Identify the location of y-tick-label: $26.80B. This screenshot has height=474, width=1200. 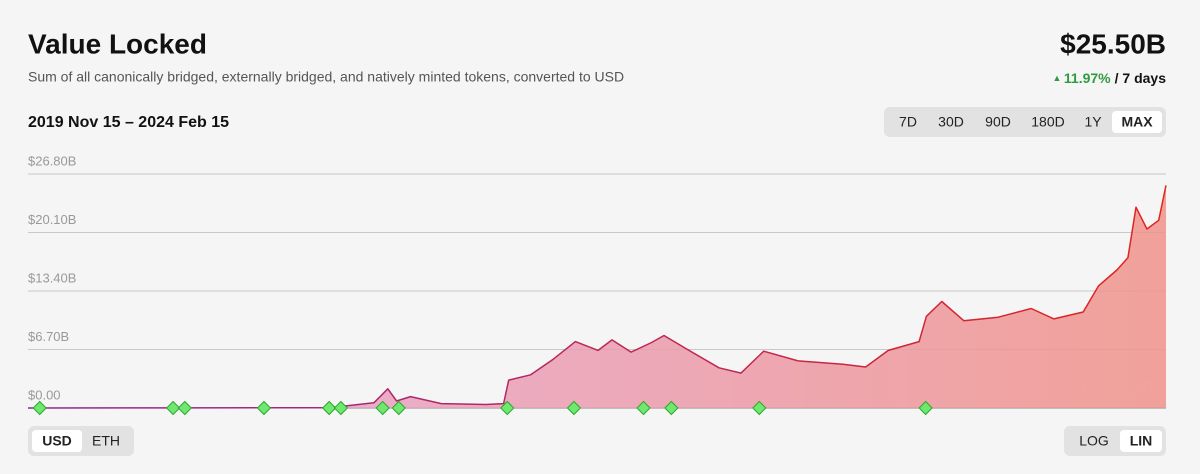
(52, 160).